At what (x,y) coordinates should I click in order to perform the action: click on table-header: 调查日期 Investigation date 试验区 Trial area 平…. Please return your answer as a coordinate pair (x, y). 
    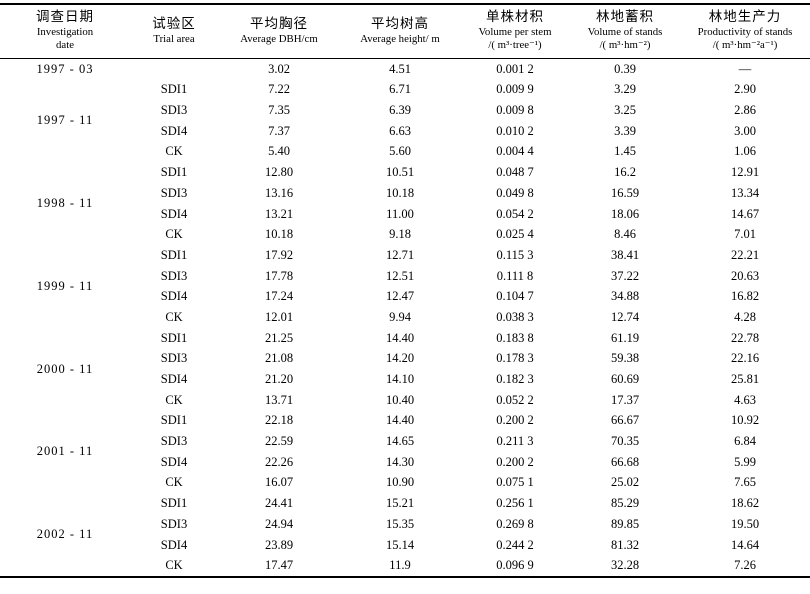
    Looking at the image, I should click on (405, 31).